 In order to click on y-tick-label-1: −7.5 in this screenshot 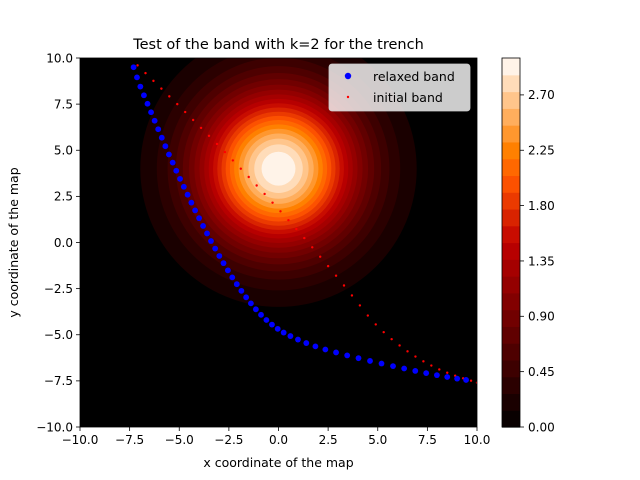, I will do `click(58, 381)`.